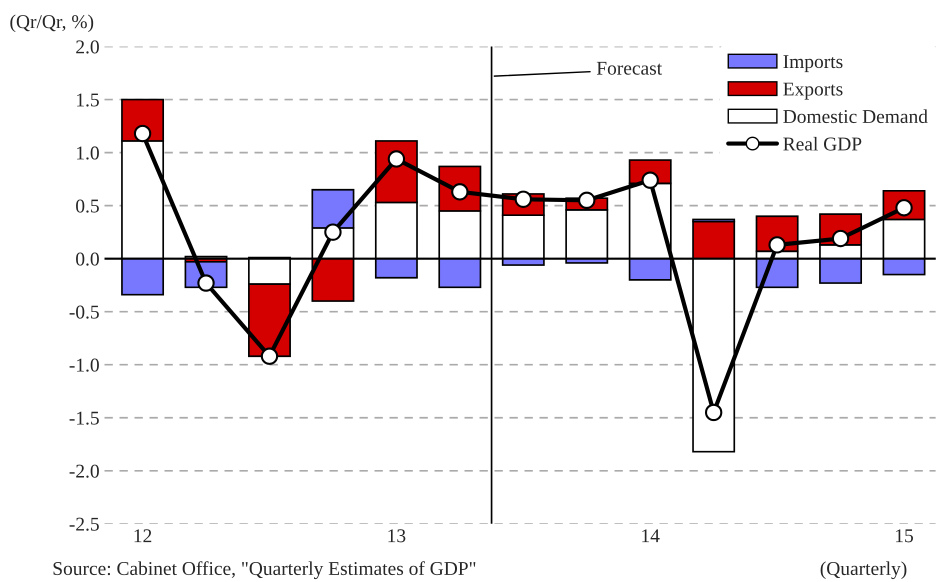  What do you see at coordinates (904, 535) in the screenshot?
I see `x-tick-label: 15` at bounding box center [904, 535].